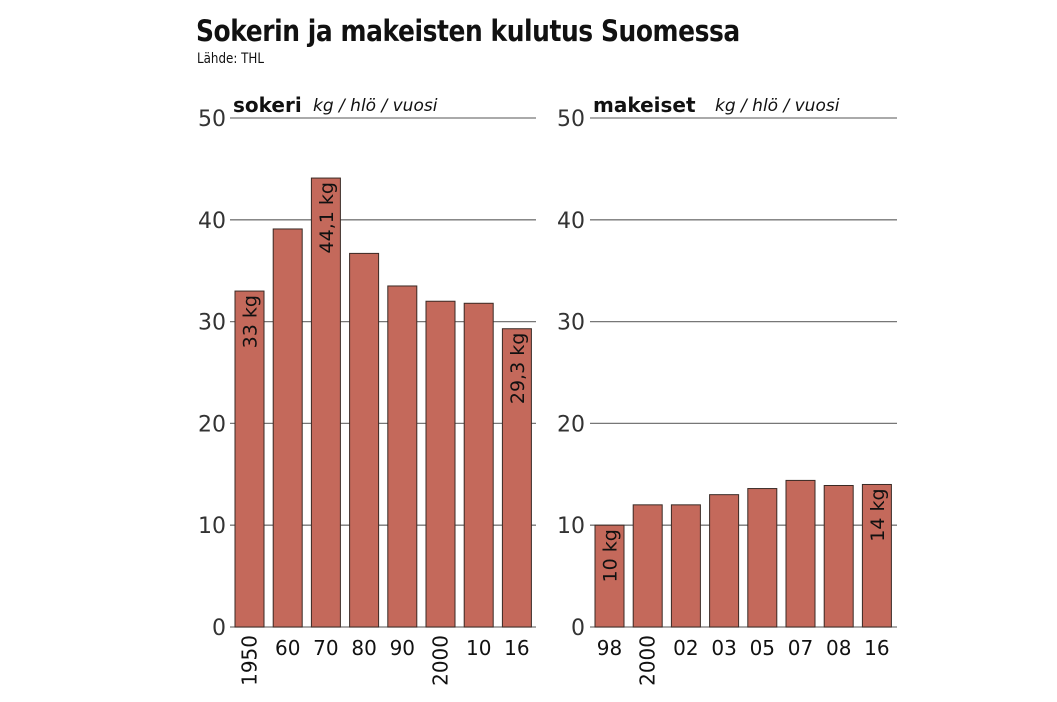 This screenshot has width=1057, height=702. I want to click on chart-title: Sokerin ja makeisten kulutus Suomessa, so click(468, 31).